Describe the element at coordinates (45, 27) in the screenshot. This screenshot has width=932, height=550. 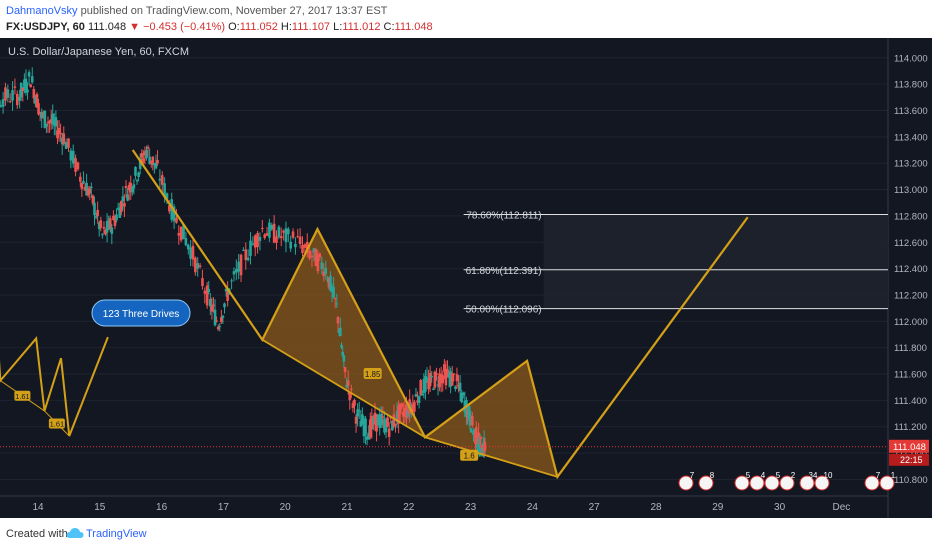
I see `symbol-label: FX:USDJPY, 60` at that location.